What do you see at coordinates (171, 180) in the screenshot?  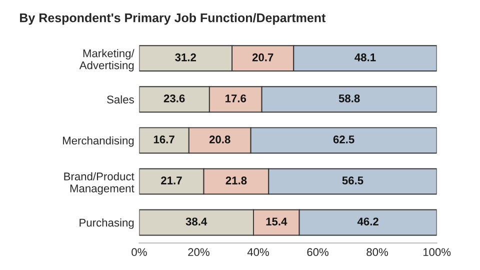 I see `data-label: 21.7` at bounding box center [171, 180].